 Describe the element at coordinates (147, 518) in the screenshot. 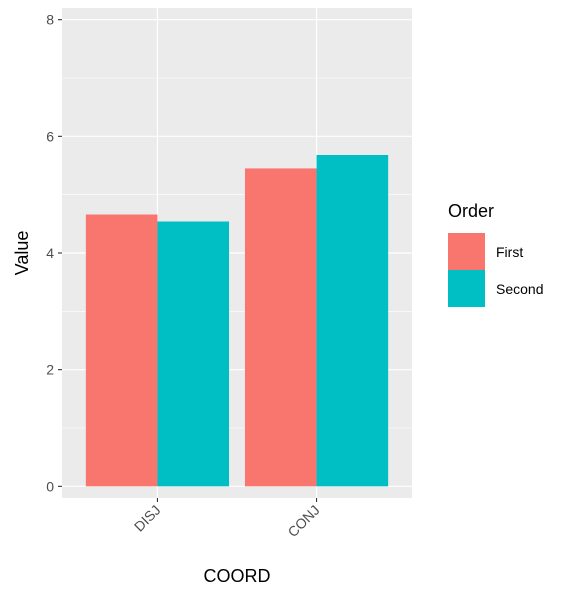

I see `x-tick-label: DISJ` at that location.